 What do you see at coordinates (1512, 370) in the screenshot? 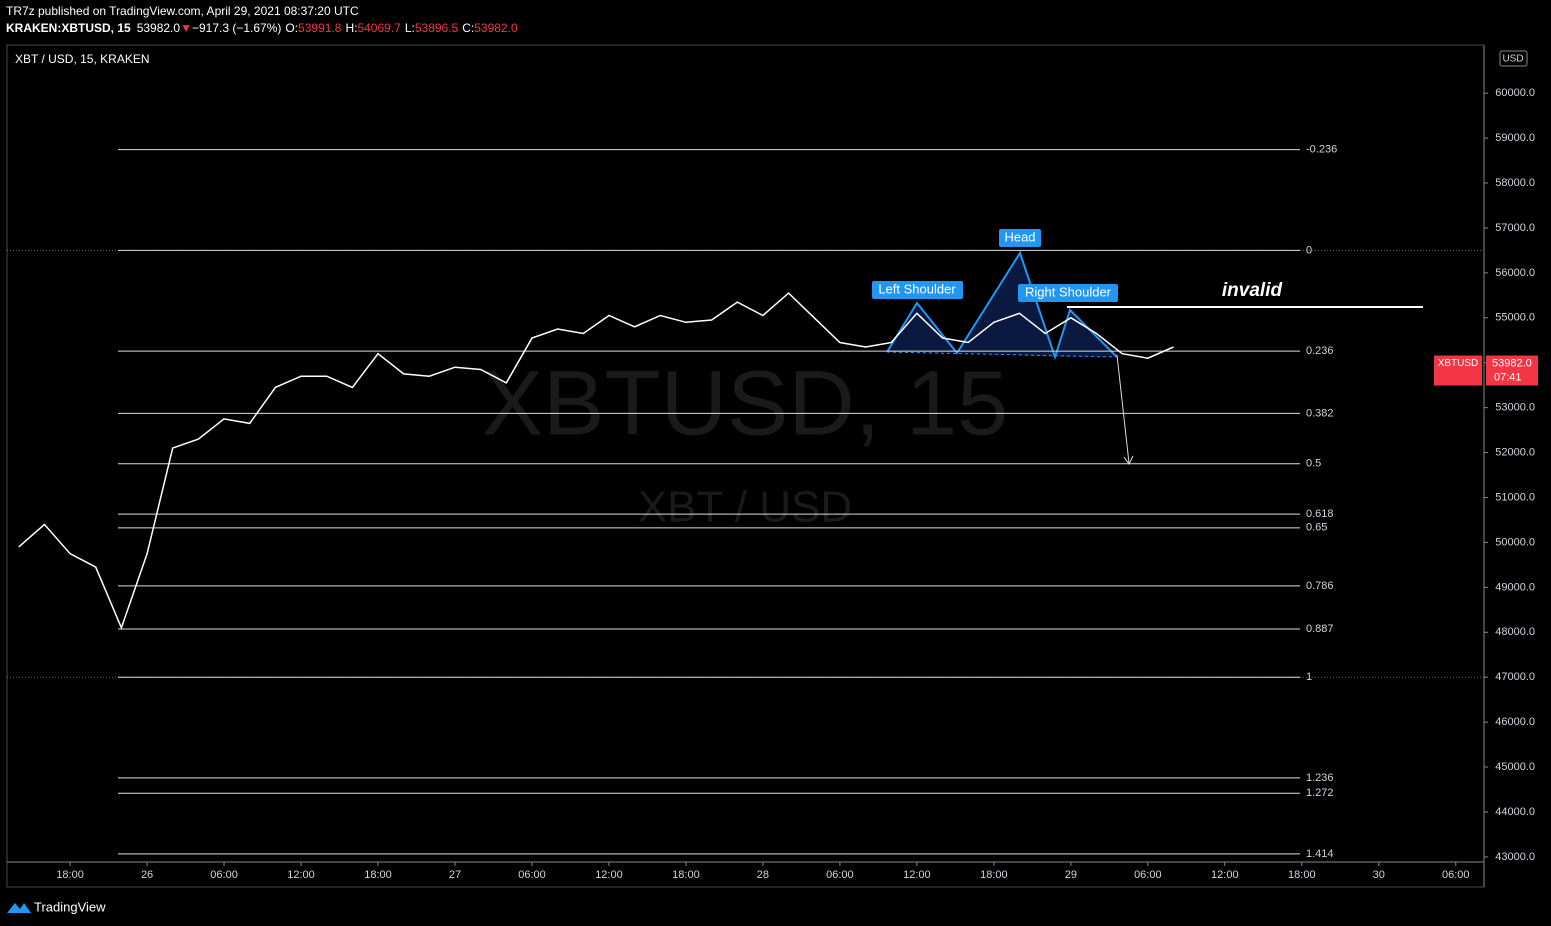
I see `last-price-tag` at bounding box center [1512, 370].